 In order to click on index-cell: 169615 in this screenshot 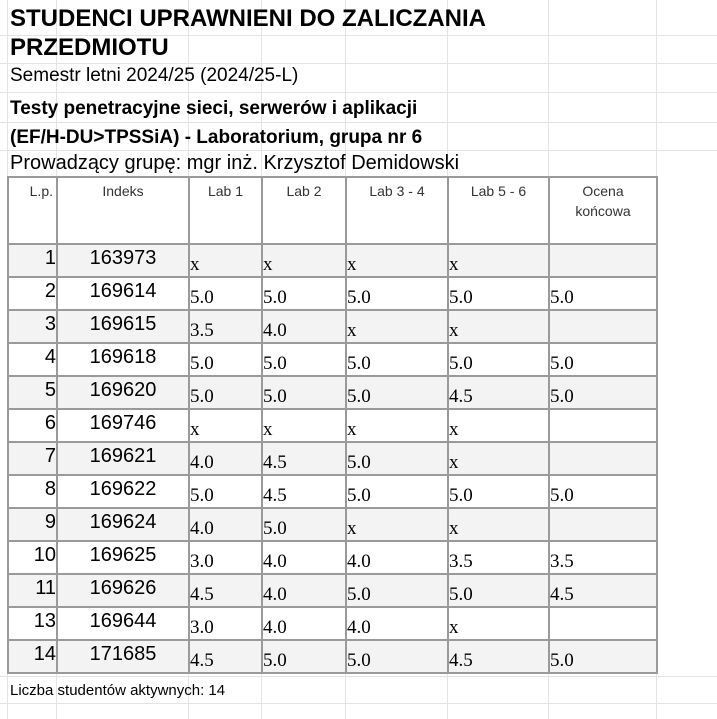, I will do `click(123, 326)`.